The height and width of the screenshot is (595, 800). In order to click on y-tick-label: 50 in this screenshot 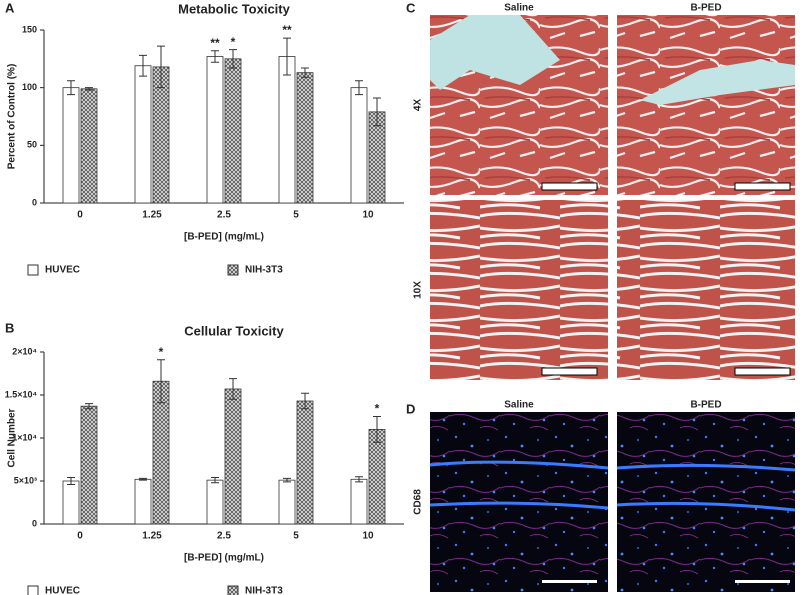, I will do `click(32, 145)`.